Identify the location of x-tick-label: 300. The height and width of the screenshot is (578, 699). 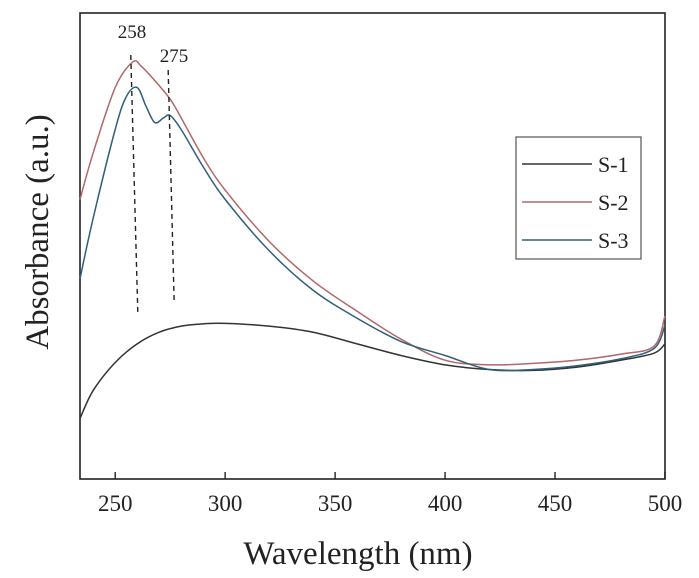
(225, 503).